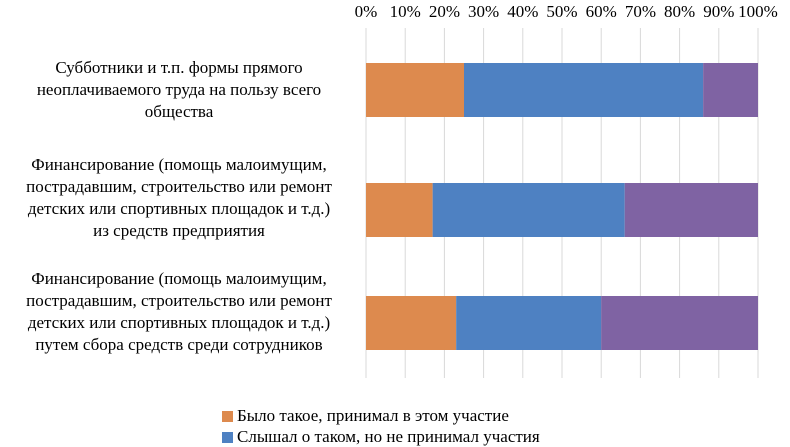  I want to click on category-label-line: из средств предприятия, so click(179, 230).